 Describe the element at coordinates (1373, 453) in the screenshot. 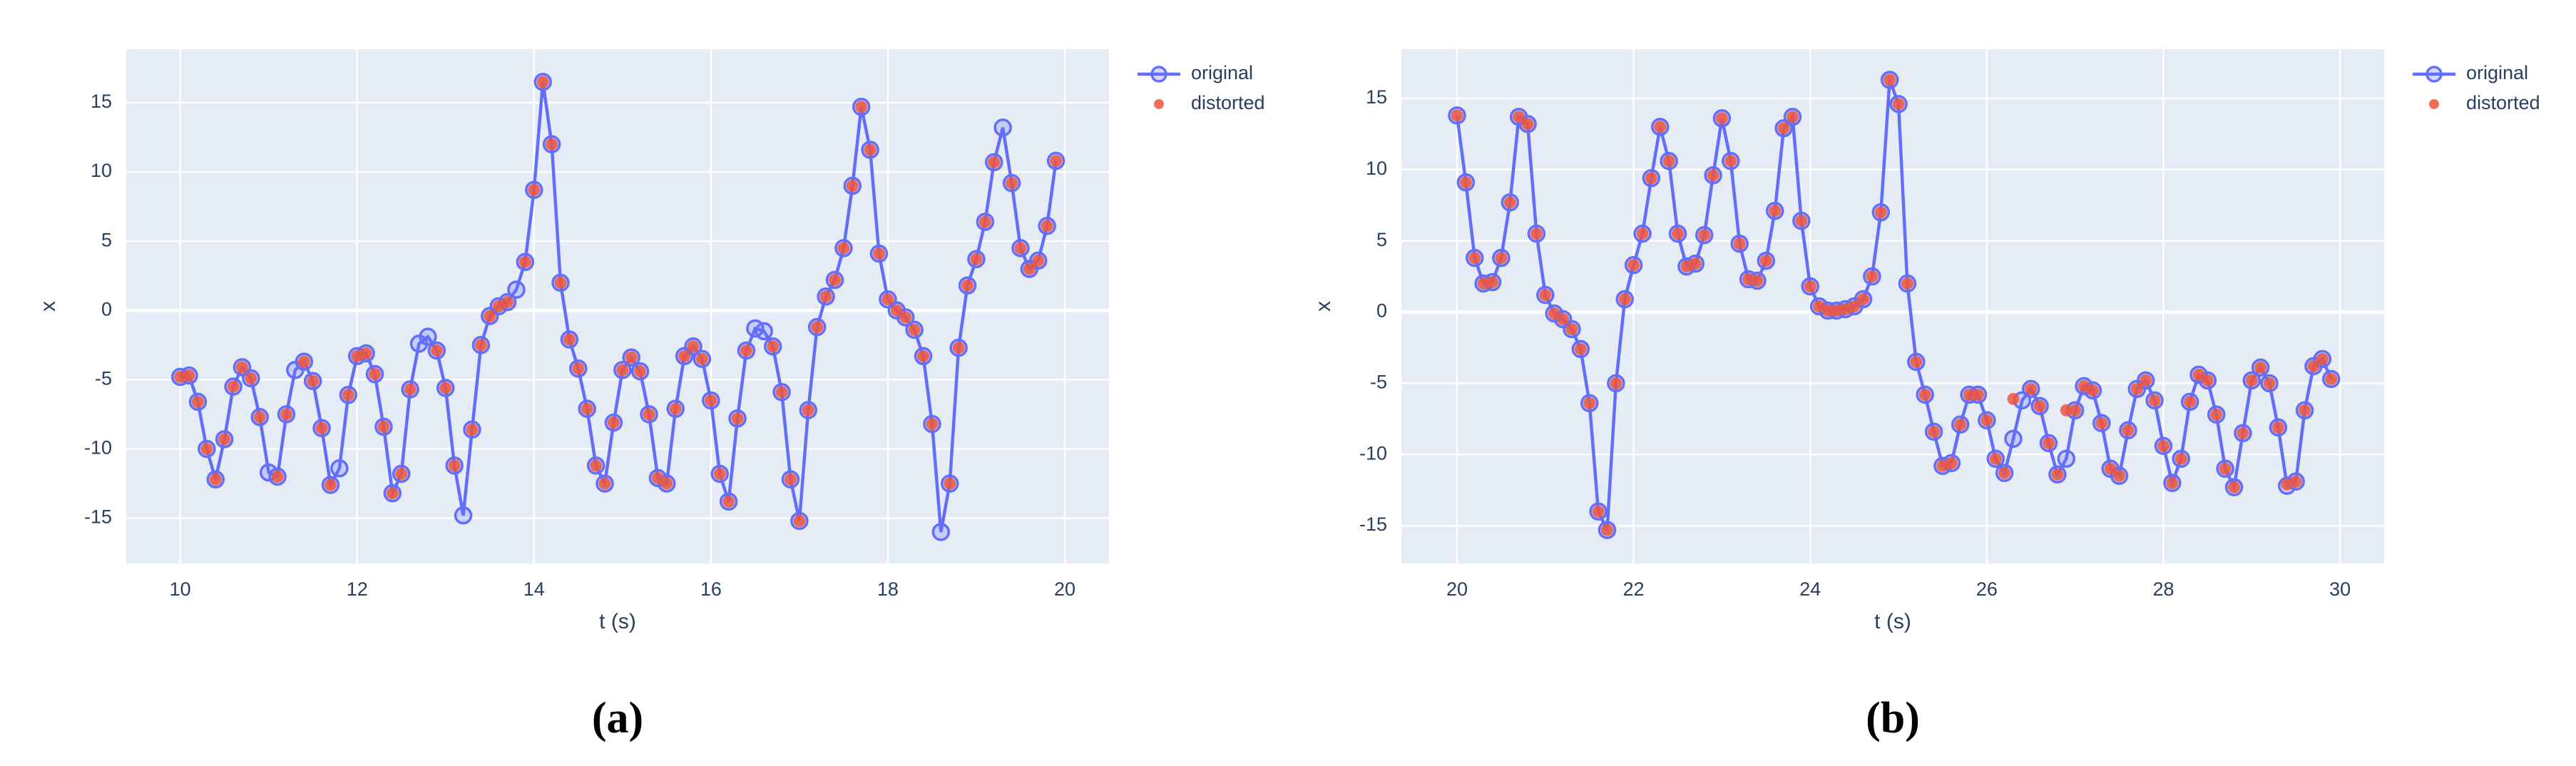

I see `y-tick-label: -10` at that location.